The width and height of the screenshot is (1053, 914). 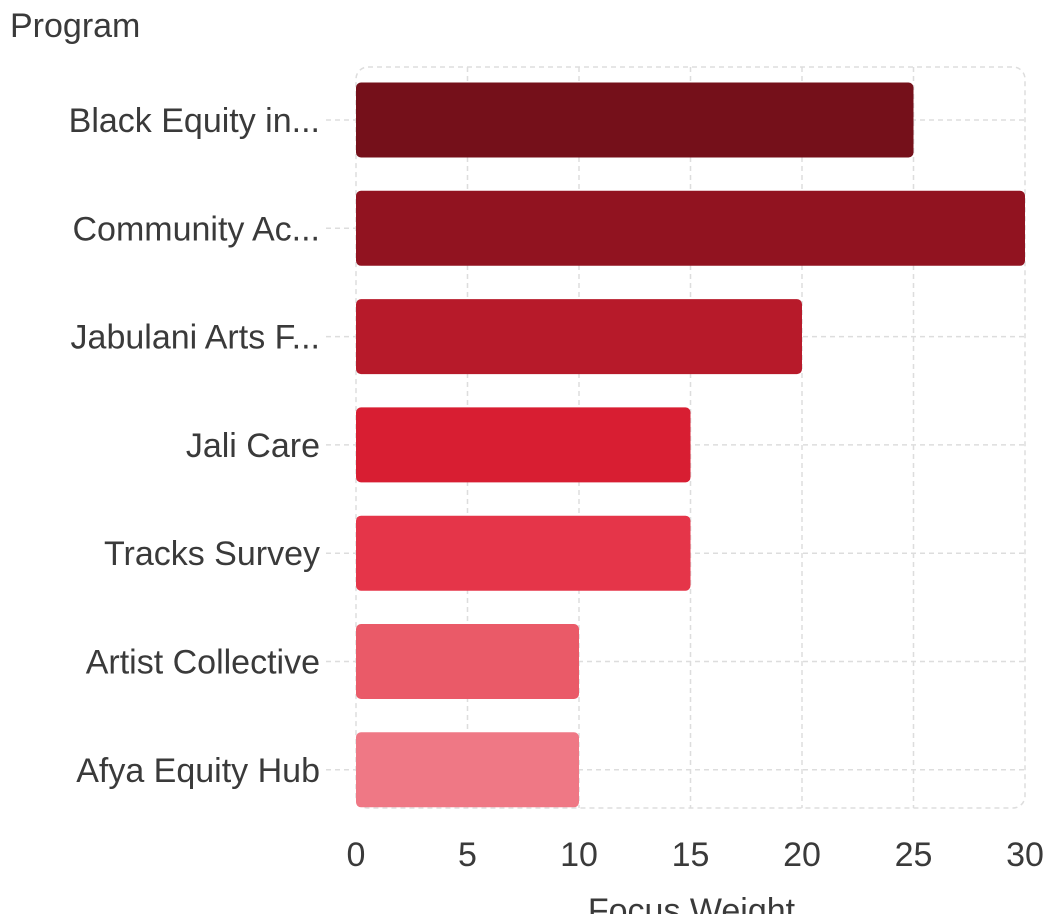 I want to click on x-tick-label: 30, so click(x=1025, y=855).